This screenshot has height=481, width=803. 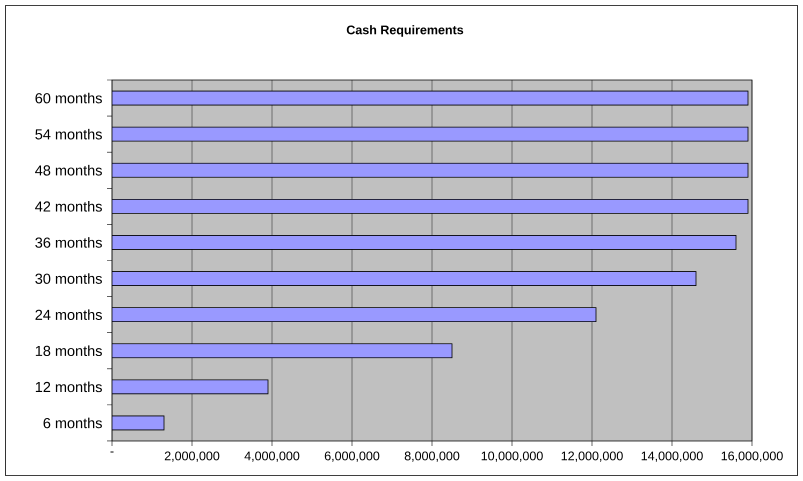 I want to click on chart-title: Cash Requirements, so click(x=405, y=31).